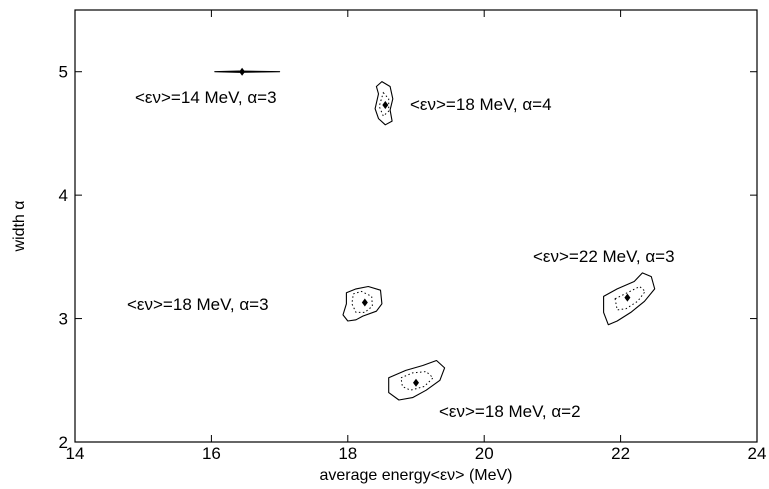 The width and height of the screenshot is (769, 489). I want to click on y-tick-label: 2, so click(63, 442).